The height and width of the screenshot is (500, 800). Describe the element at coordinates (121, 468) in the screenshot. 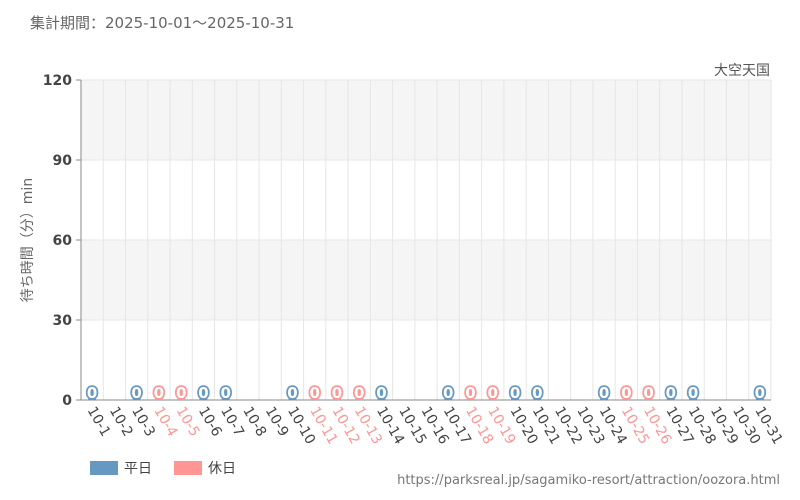

I see `legend-item-weekday: 平日` at that location.